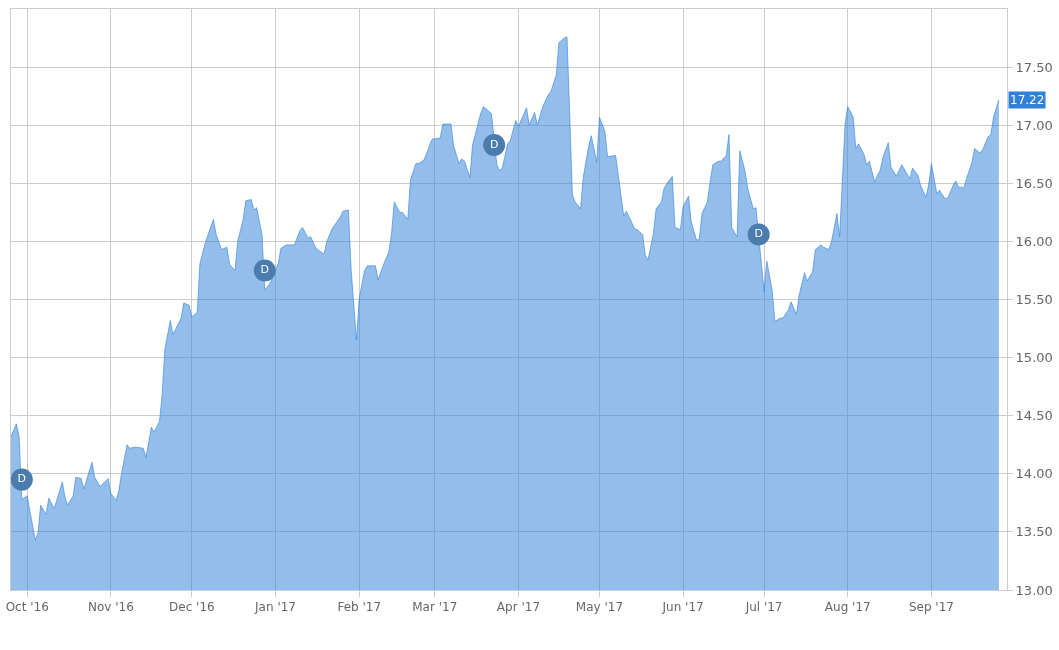  I want to click on x-tick-label: Oct '16, so click(27, 607).